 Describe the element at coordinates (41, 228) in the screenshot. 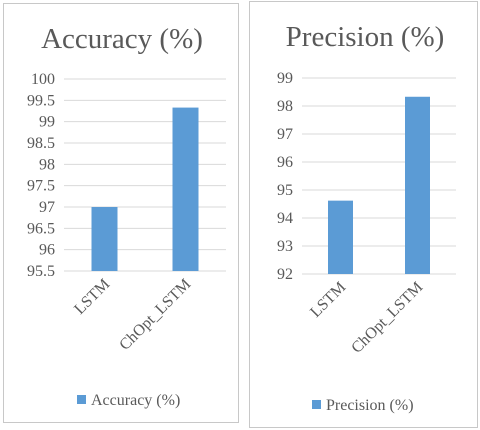

I see `y-tick-label: 96.5` at that location.